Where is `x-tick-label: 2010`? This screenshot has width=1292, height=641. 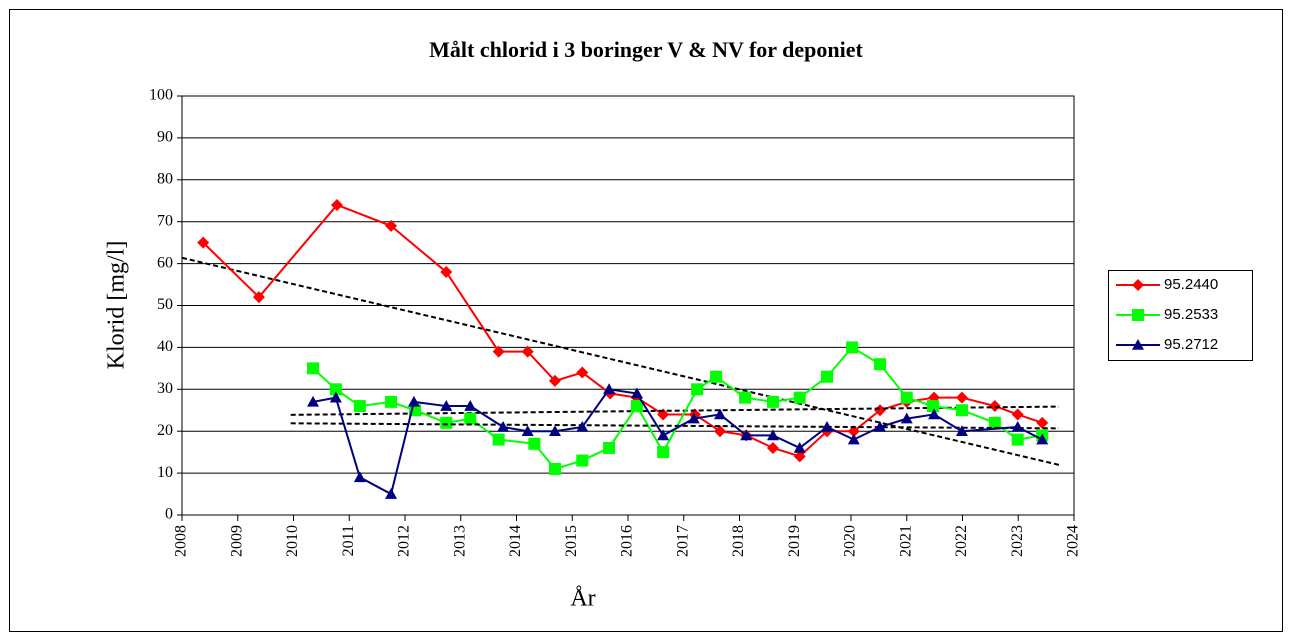 x-tick-label: 2010 is located at coordinates (292, 541).